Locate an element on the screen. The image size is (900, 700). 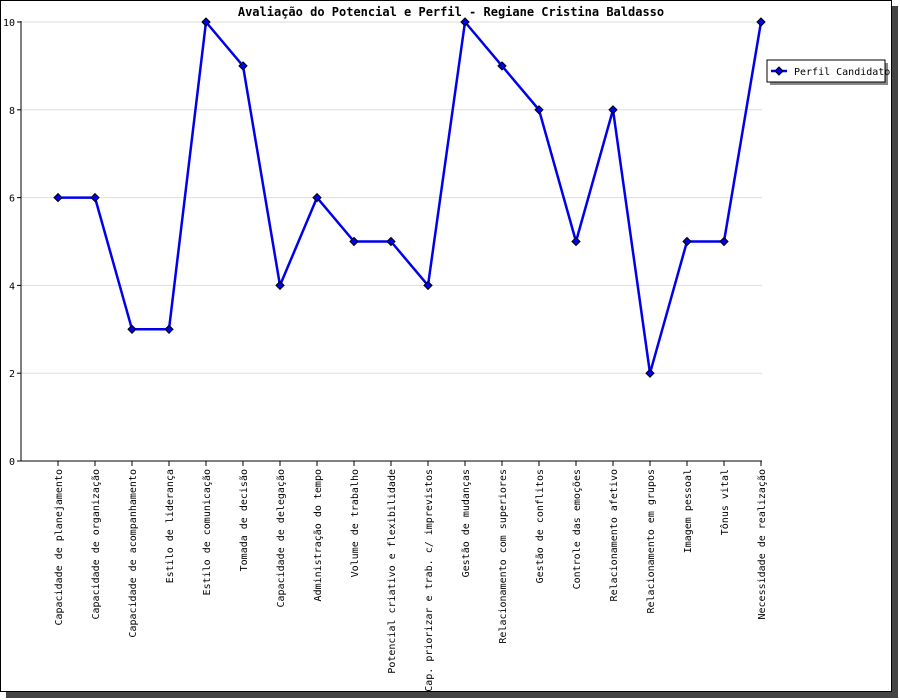
x-tick-label: Capacidade de planejamento is located at coordinates (59, 547).